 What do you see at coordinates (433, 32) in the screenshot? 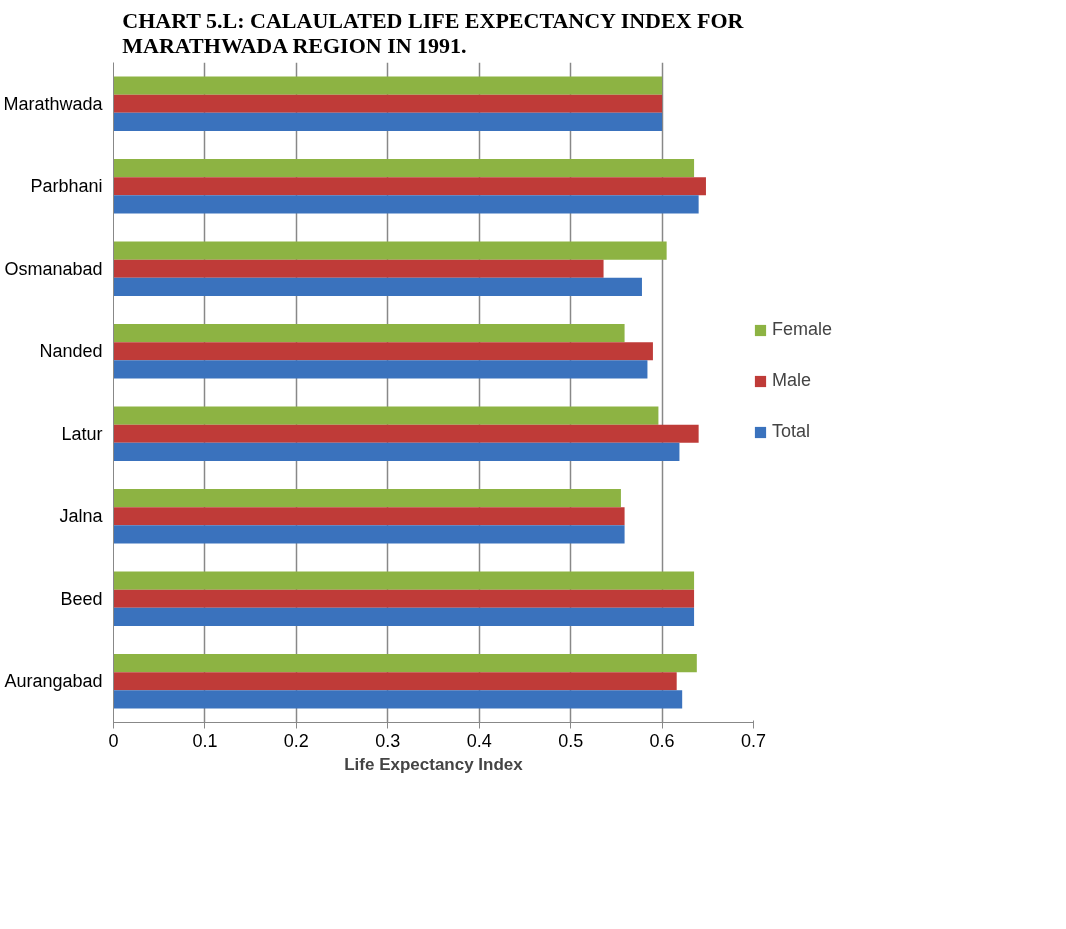
I see `chart-title: CHART 5.L: CALAULATED LIFE EXPECTANCY INDEX FOR MARATHWADA REGION IN 1991.` at bounding box center [433, 32].